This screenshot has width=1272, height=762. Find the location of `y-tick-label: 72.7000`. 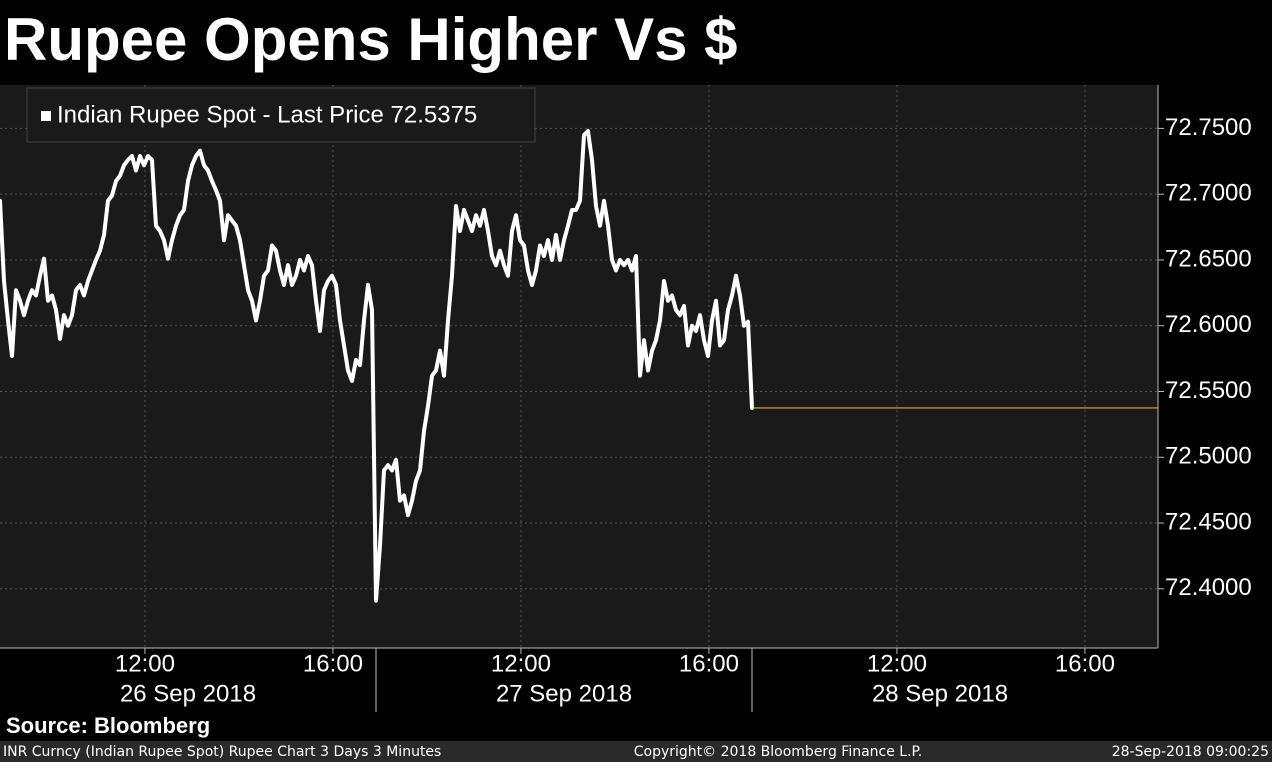

y-tick-label: 72.7000 is located at coordinates (1208, 193).